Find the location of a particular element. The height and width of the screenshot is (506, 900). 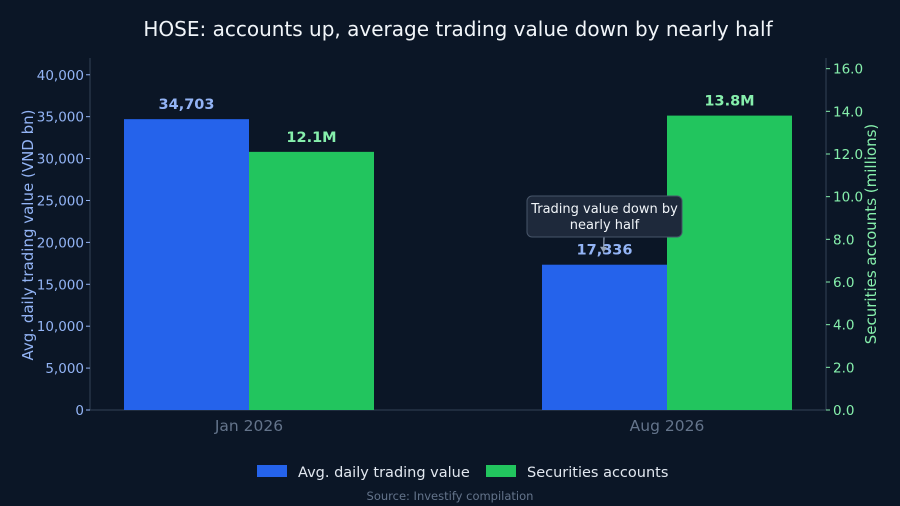

left-axis-tick-label: 5,000 is located at coordinates (64, 369).